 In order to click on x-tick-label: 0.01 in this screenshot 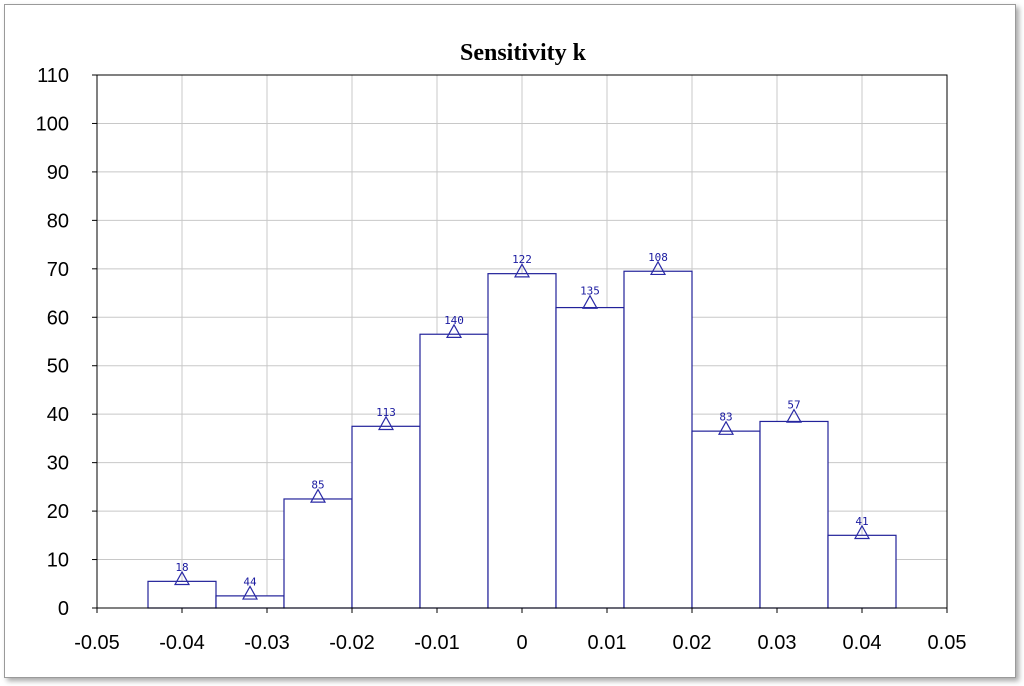, I will do `click(607, 643)`.